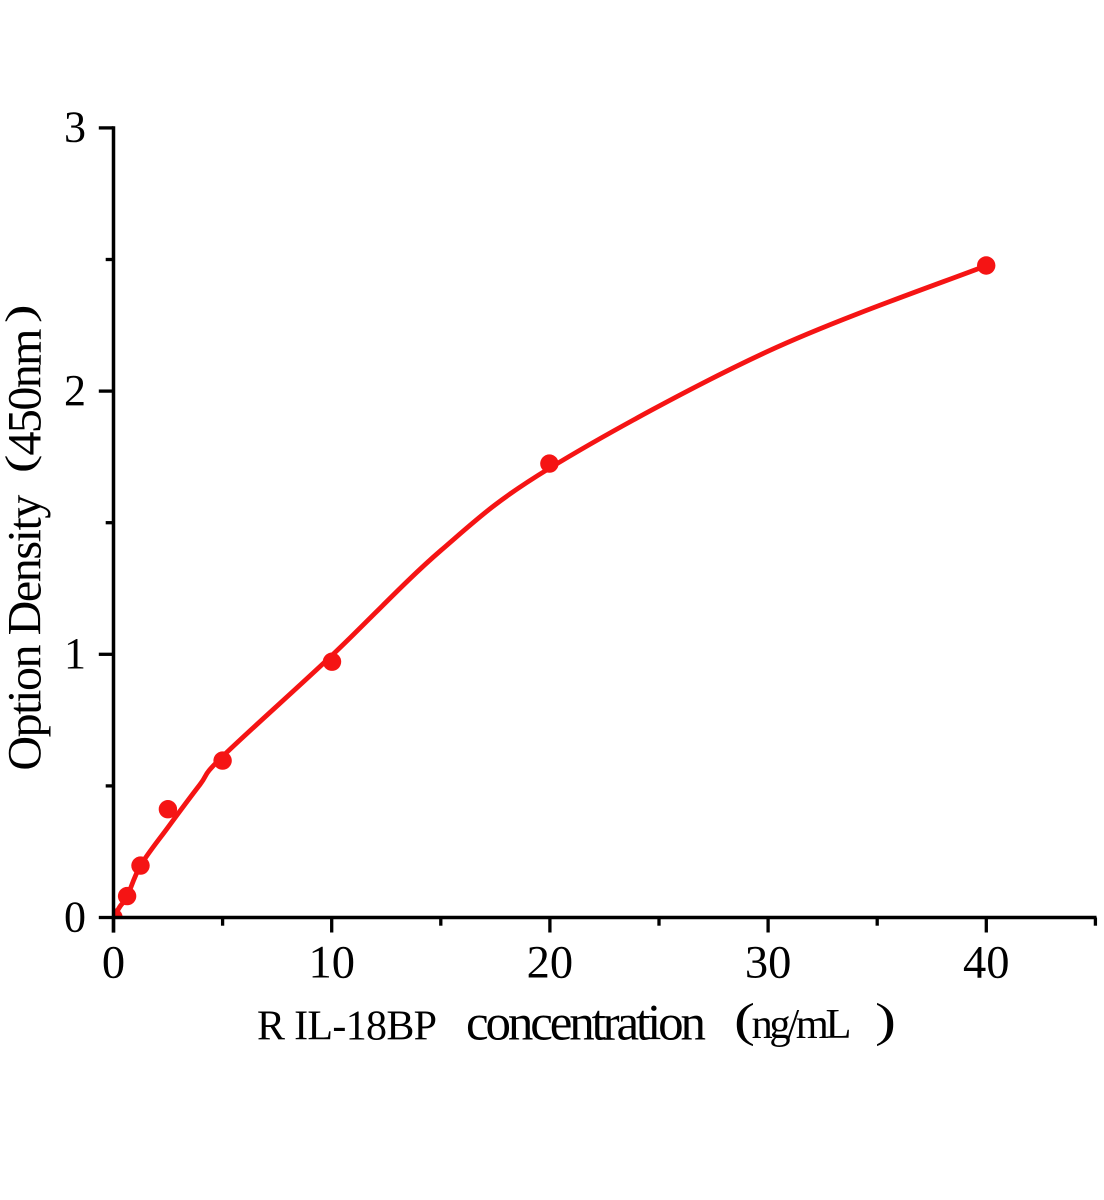 This screenshot has width=1104, height=1200. What do you see at coordinates (586, 1024) in the screenshot?
I see `svg-text: concentration` at bounding box center [586, 1024].